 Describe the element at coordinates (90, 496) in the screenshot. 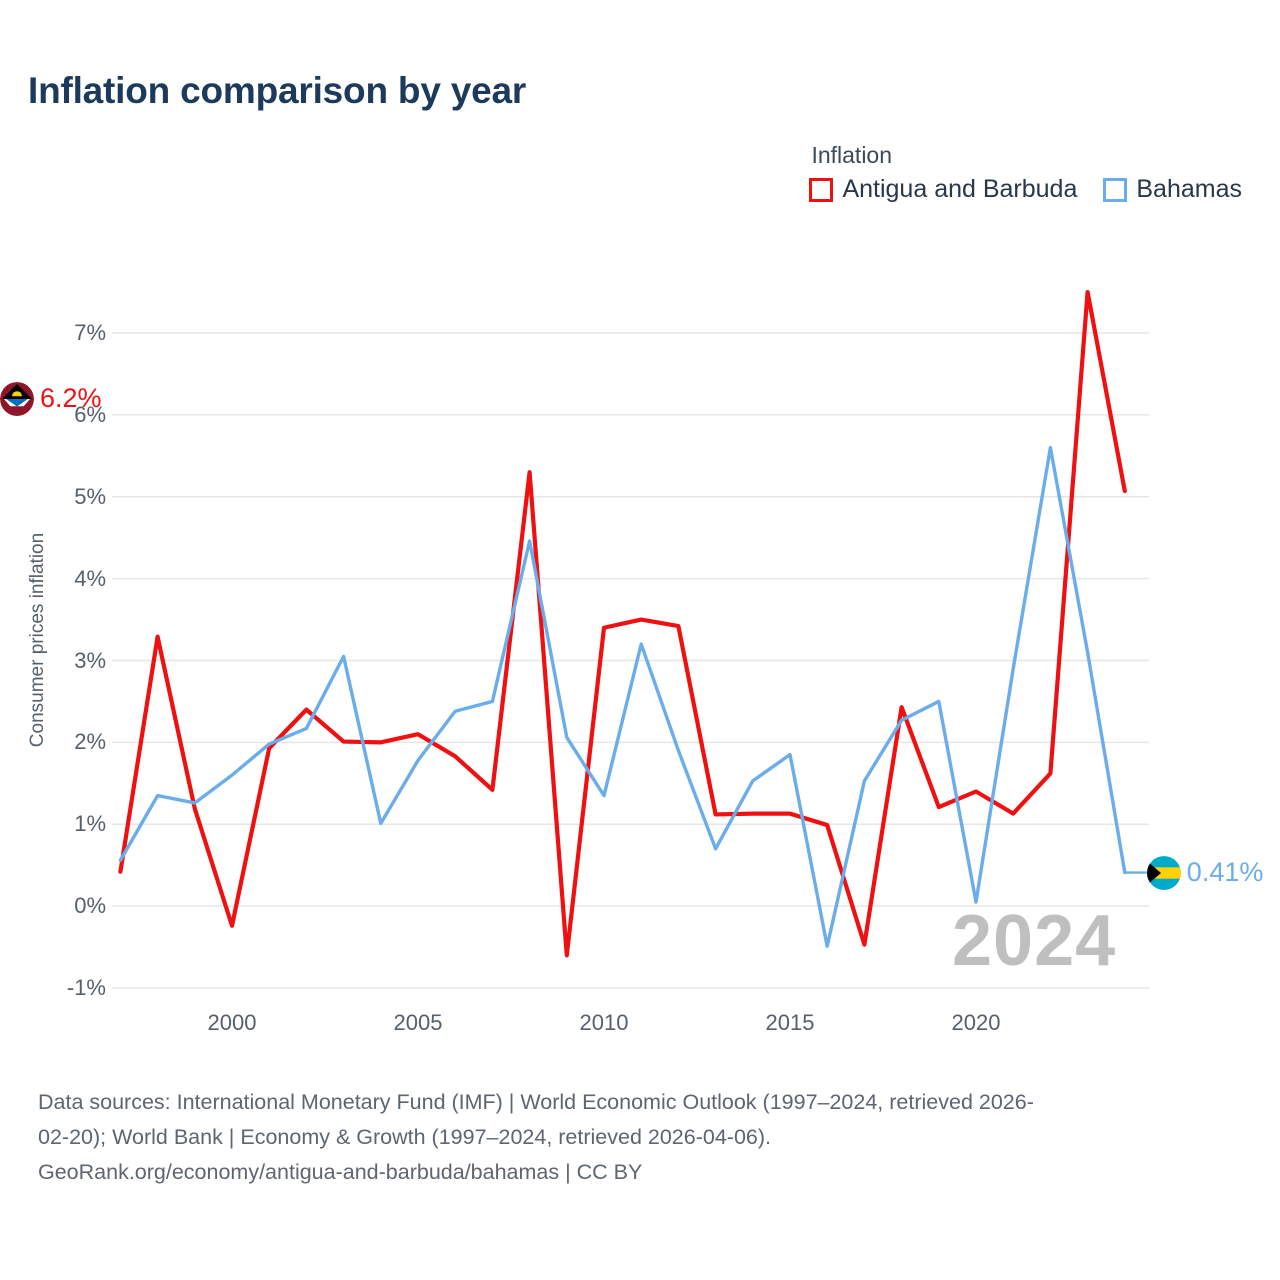

I see `y-tick-label: 5%` at that location.